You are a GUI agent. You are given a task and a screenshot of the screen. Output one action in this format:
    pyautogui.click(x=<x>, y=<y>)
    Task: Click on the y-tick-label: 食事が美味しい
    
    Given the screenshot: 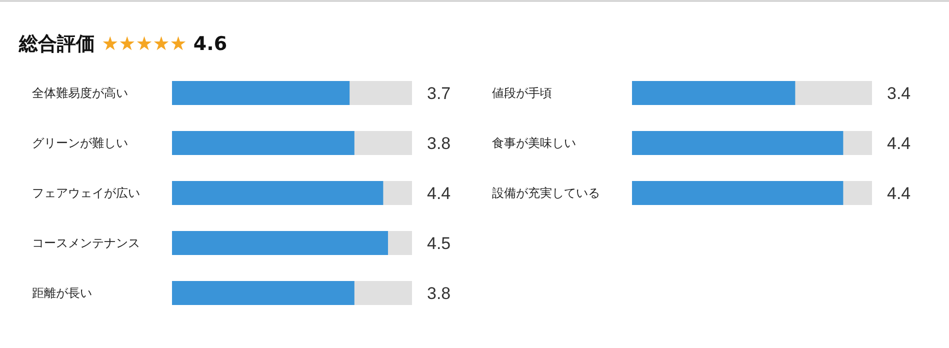 What is the action you would take?
    pyautogui.click(x=534, y=143)
    